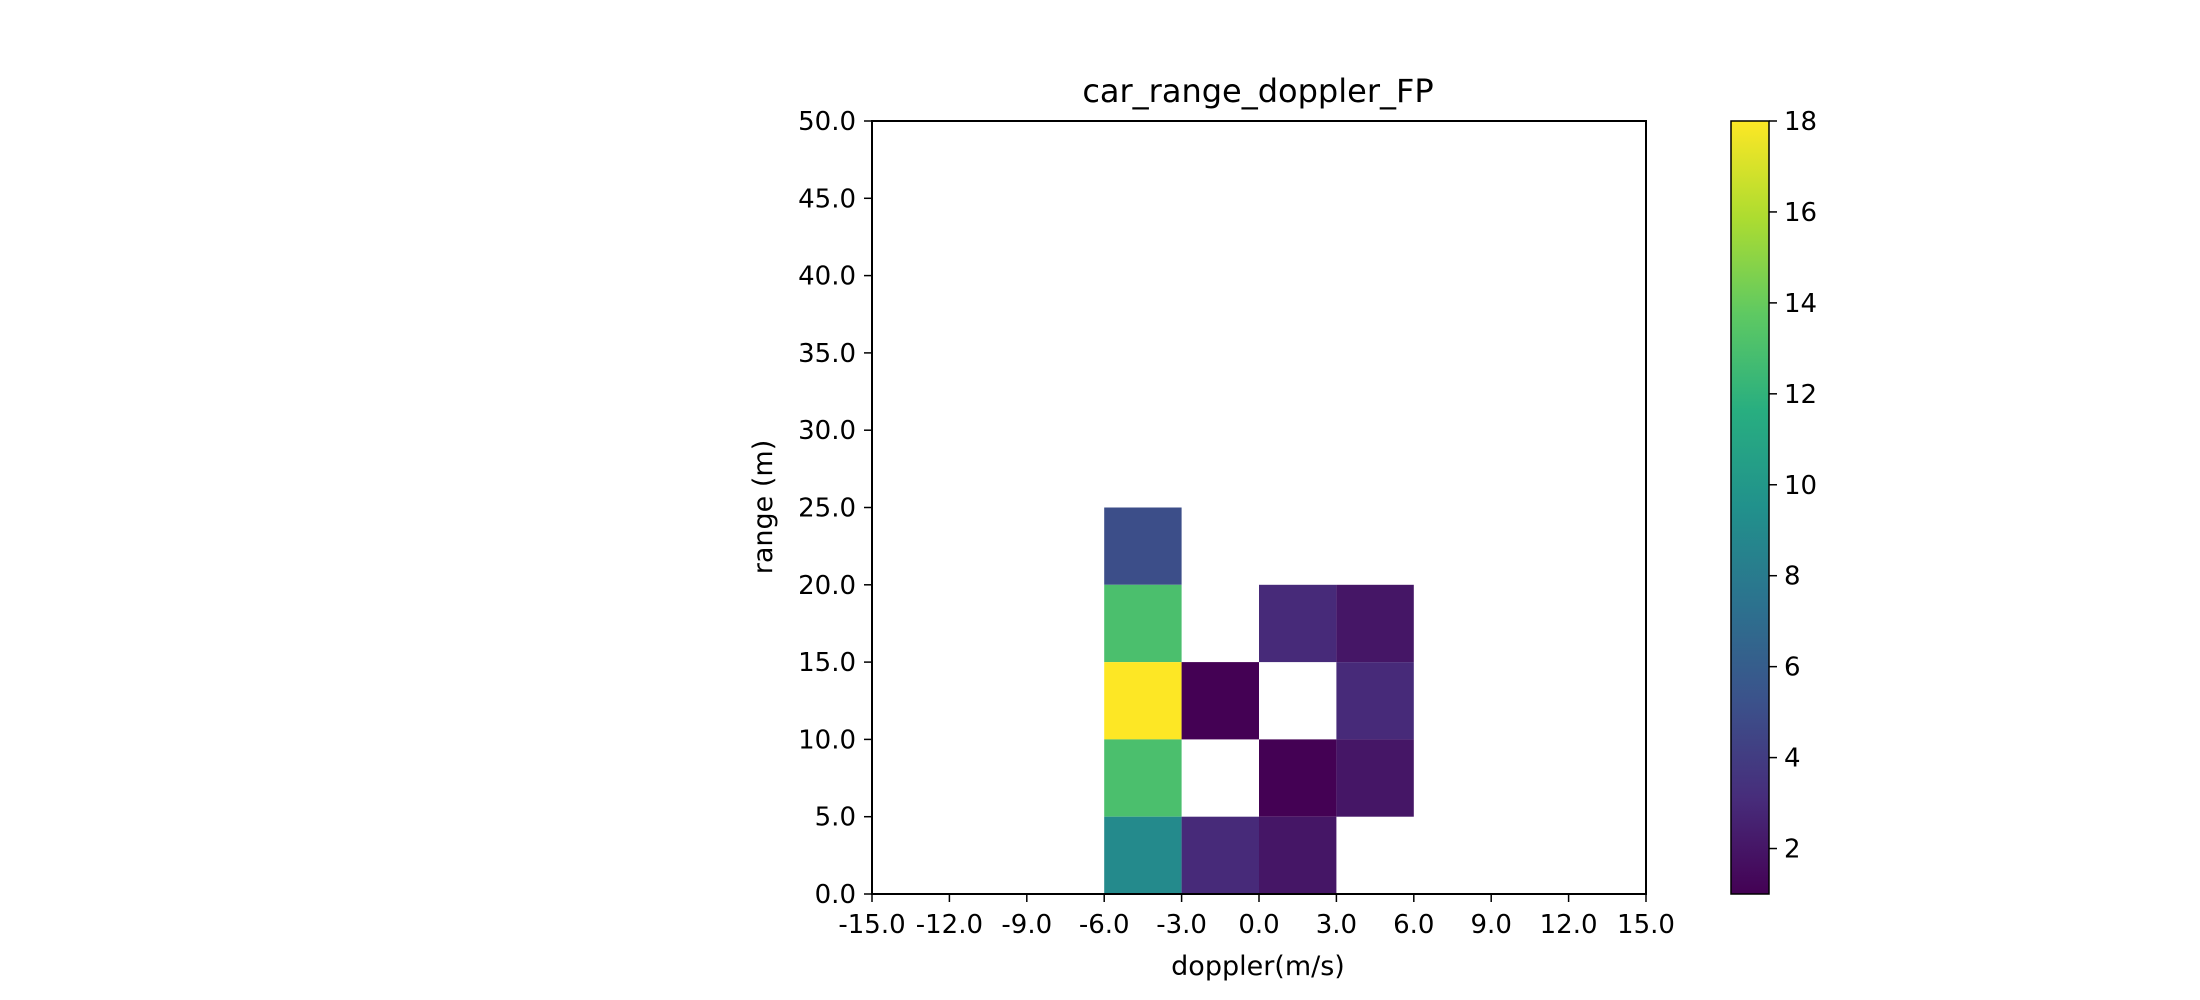  I want to click on colorbar-tick-label: 16, so click(1800, 213).